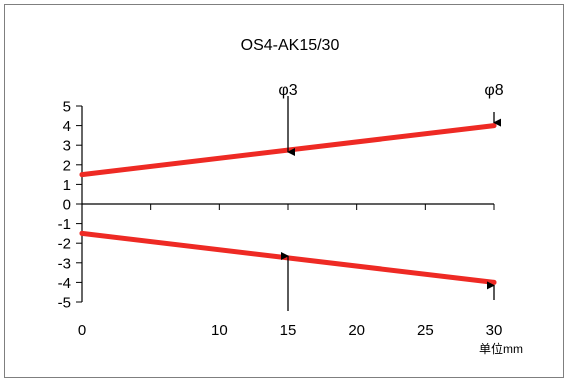 The image size is (569, 382). Describe the element at coordinates (67, 165) in the screenshot. I see `y-tick-label: 2` at that location.